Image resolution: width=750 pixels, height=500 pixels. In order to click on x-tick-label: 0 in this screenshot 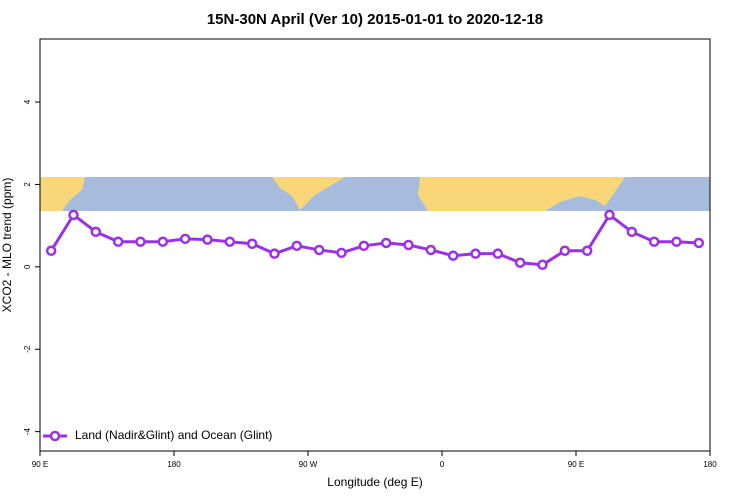, I will do `click(442, 464)`.